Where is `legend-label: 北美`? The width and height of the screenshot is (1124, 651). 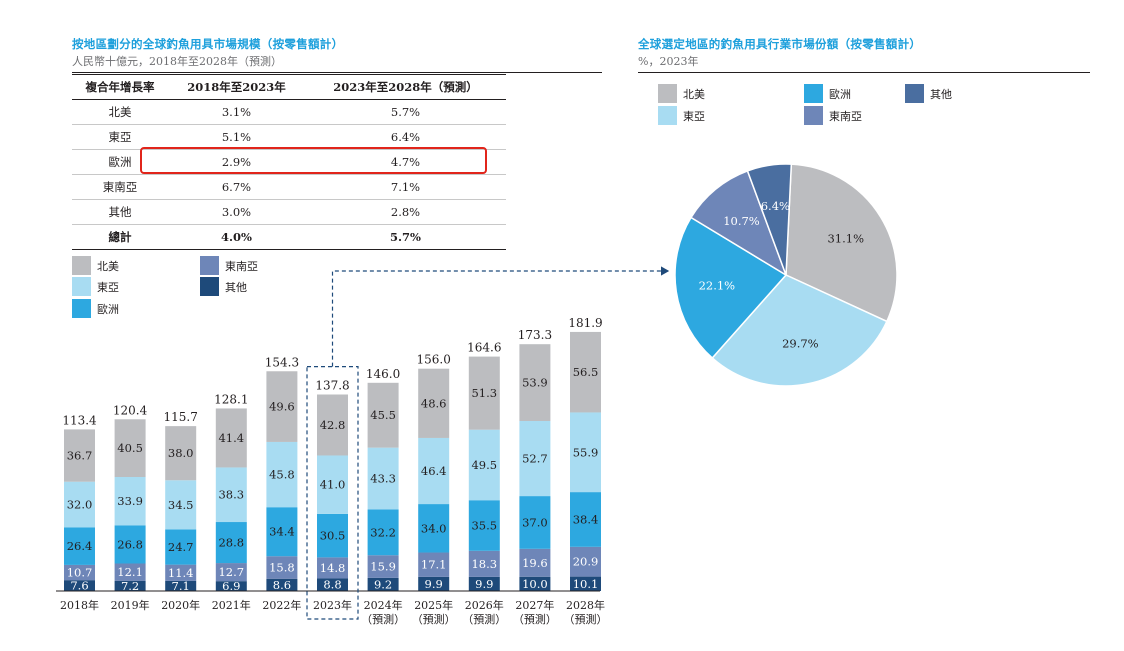
legend-label: 北美 is located at coordinates (108, 266).